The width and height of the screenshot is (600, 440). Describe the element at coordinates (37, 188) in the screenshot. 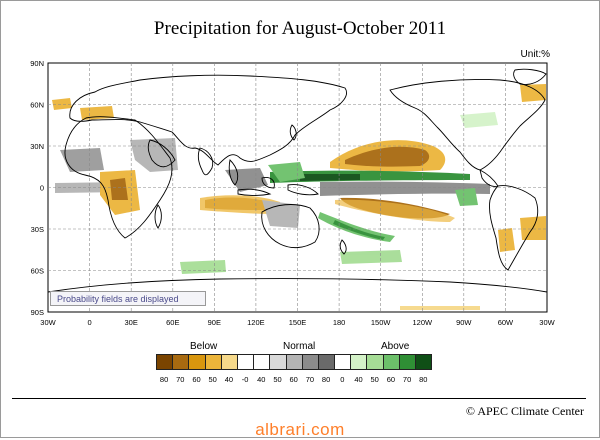

I see `latitude-labels: 90N 60N 30N 0 30S 60S 90S` at that location.